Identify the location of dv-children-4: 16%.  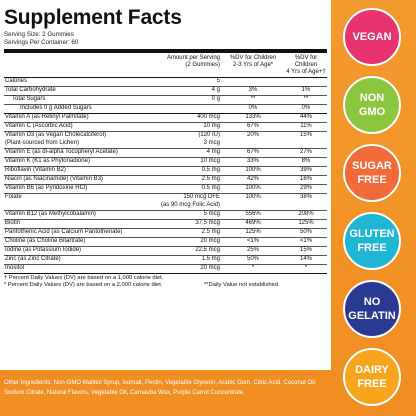
(306, 180).